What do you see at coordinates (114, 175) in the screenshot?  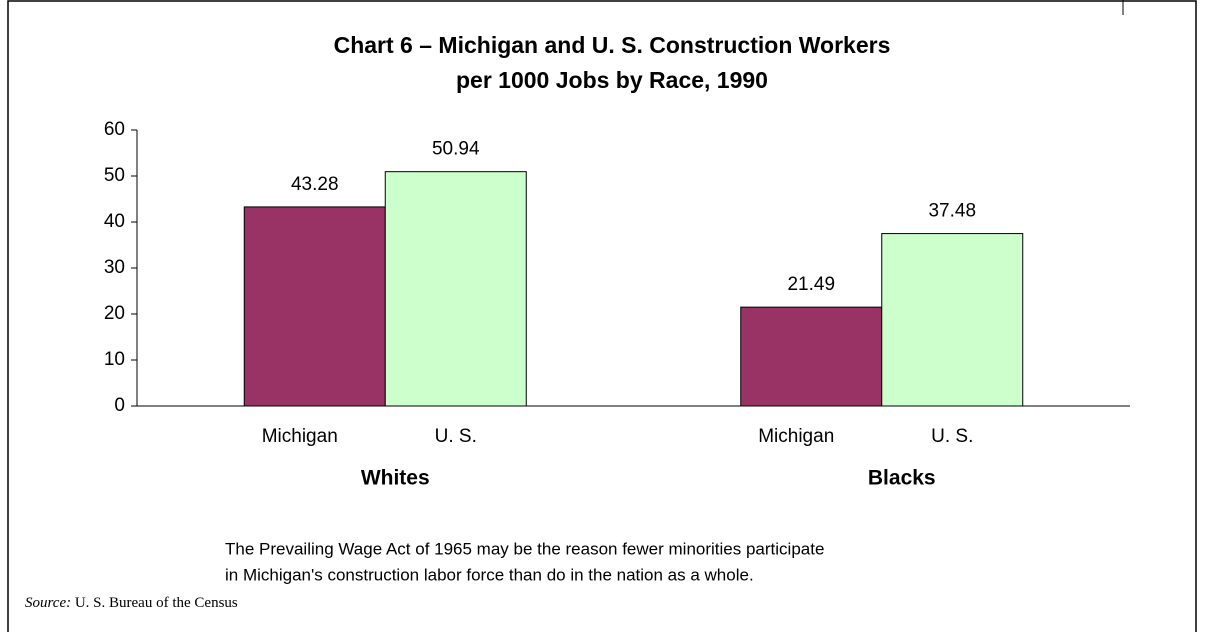 I see `y-tick-label: 50` at bounding box center [114, 175].